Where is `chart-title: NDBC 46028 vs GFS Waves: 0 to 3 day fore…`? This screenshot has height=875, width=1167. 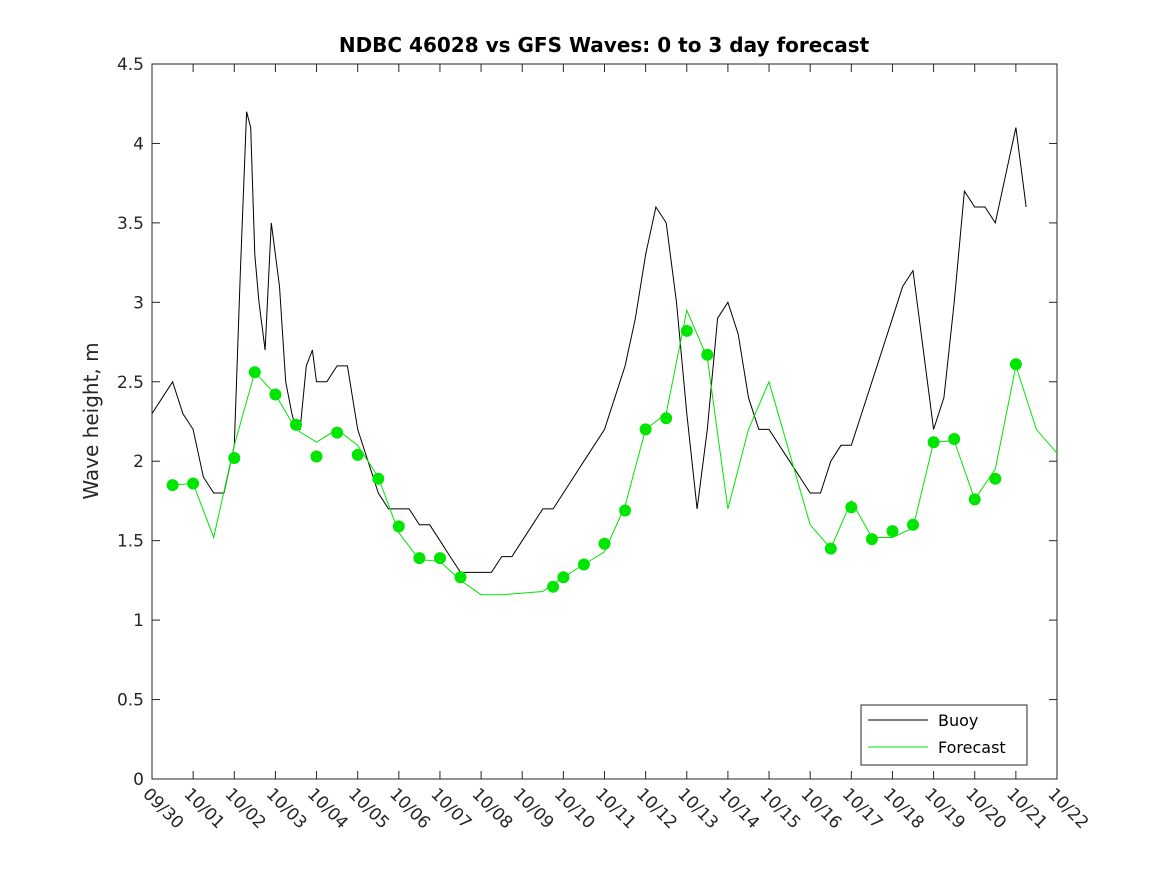 chart-title: NDBC 46028 vs GFS Waves: 0 to 3 day fore… is located at coordinates (604, 45).